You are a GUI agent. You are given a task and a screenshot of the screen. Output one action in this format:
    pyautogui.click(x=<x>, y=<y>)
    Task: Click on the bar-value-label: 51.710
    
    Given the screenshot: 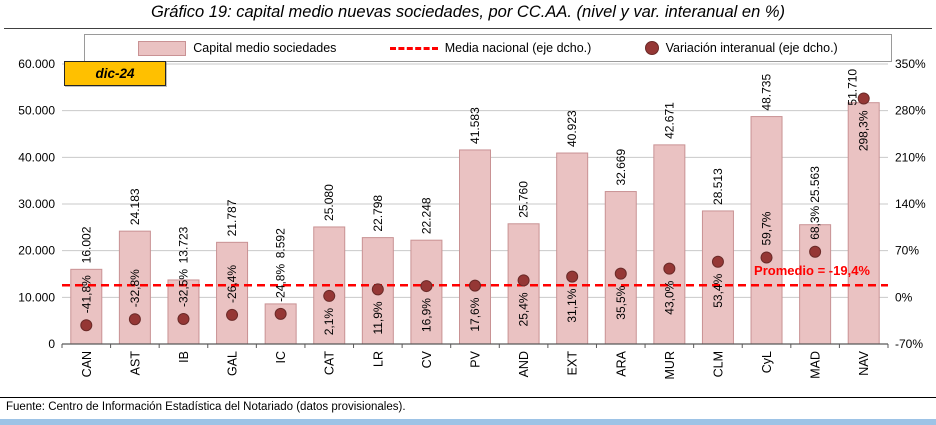 What is the action you would take?
    pyautogui.click(x=853, y=87)
    